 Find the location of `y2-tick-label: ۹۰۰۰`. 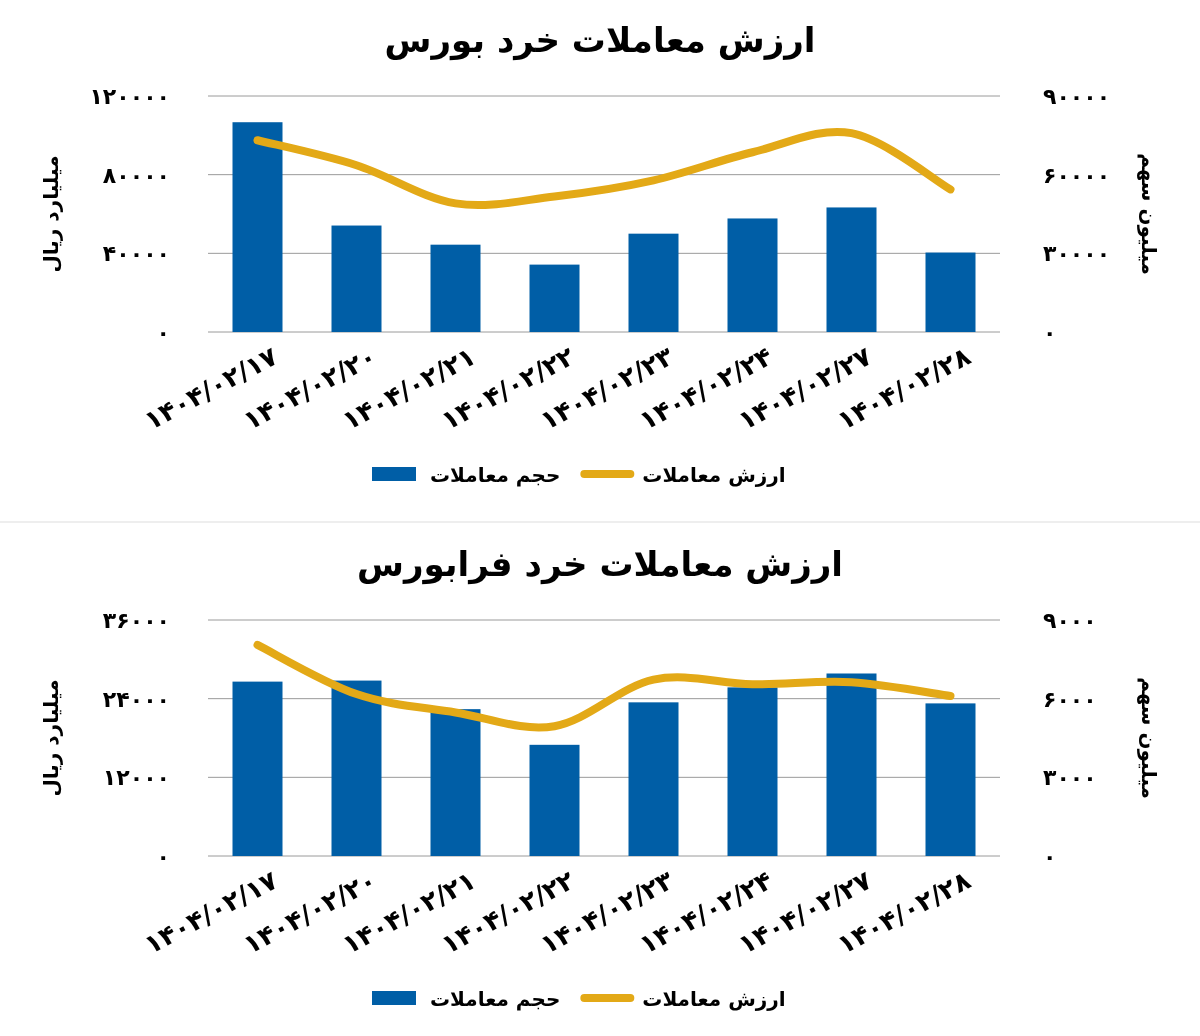

y2-tick-label: ۹۰۰۰ is located at coordinates (1070, 620).